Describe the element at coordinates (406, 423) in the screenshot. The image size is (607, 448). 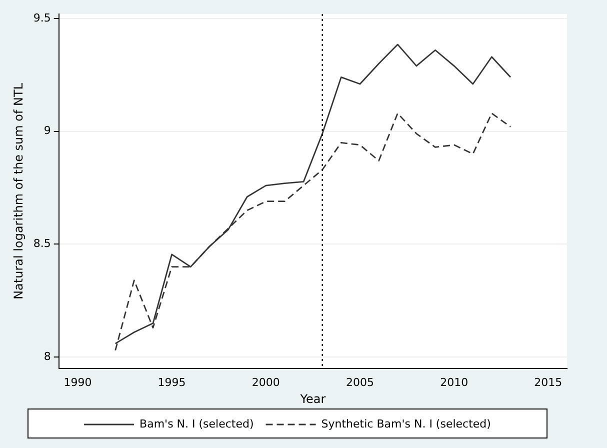
I see `legend-label: Synthetic Bam's N. I (selected)` at that location.